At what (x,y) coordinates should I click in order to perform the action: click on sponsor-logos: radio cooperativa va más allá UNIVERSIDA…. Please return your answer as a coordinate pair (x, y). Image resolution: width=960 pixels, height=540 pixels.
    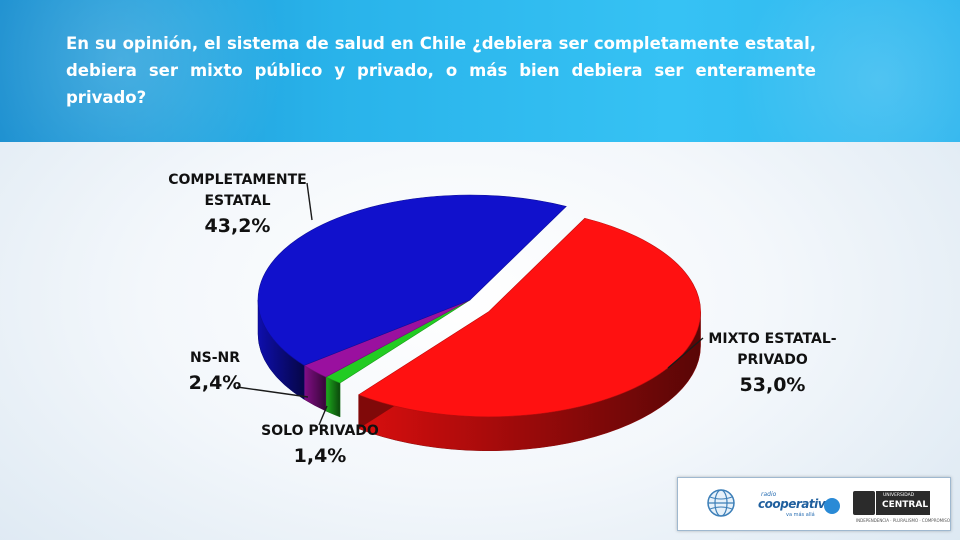
    Looking at the image, I should click on (814, 504).